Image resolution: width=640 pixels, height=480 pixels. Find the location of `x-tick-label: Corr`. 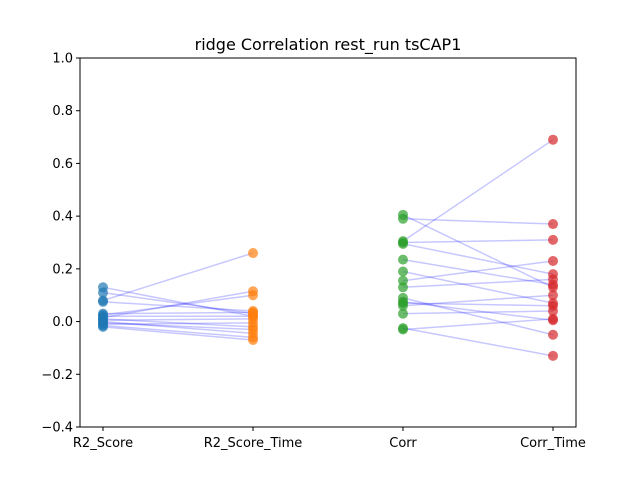

x-tick-label: Corr is located at coordinates (403, 443).